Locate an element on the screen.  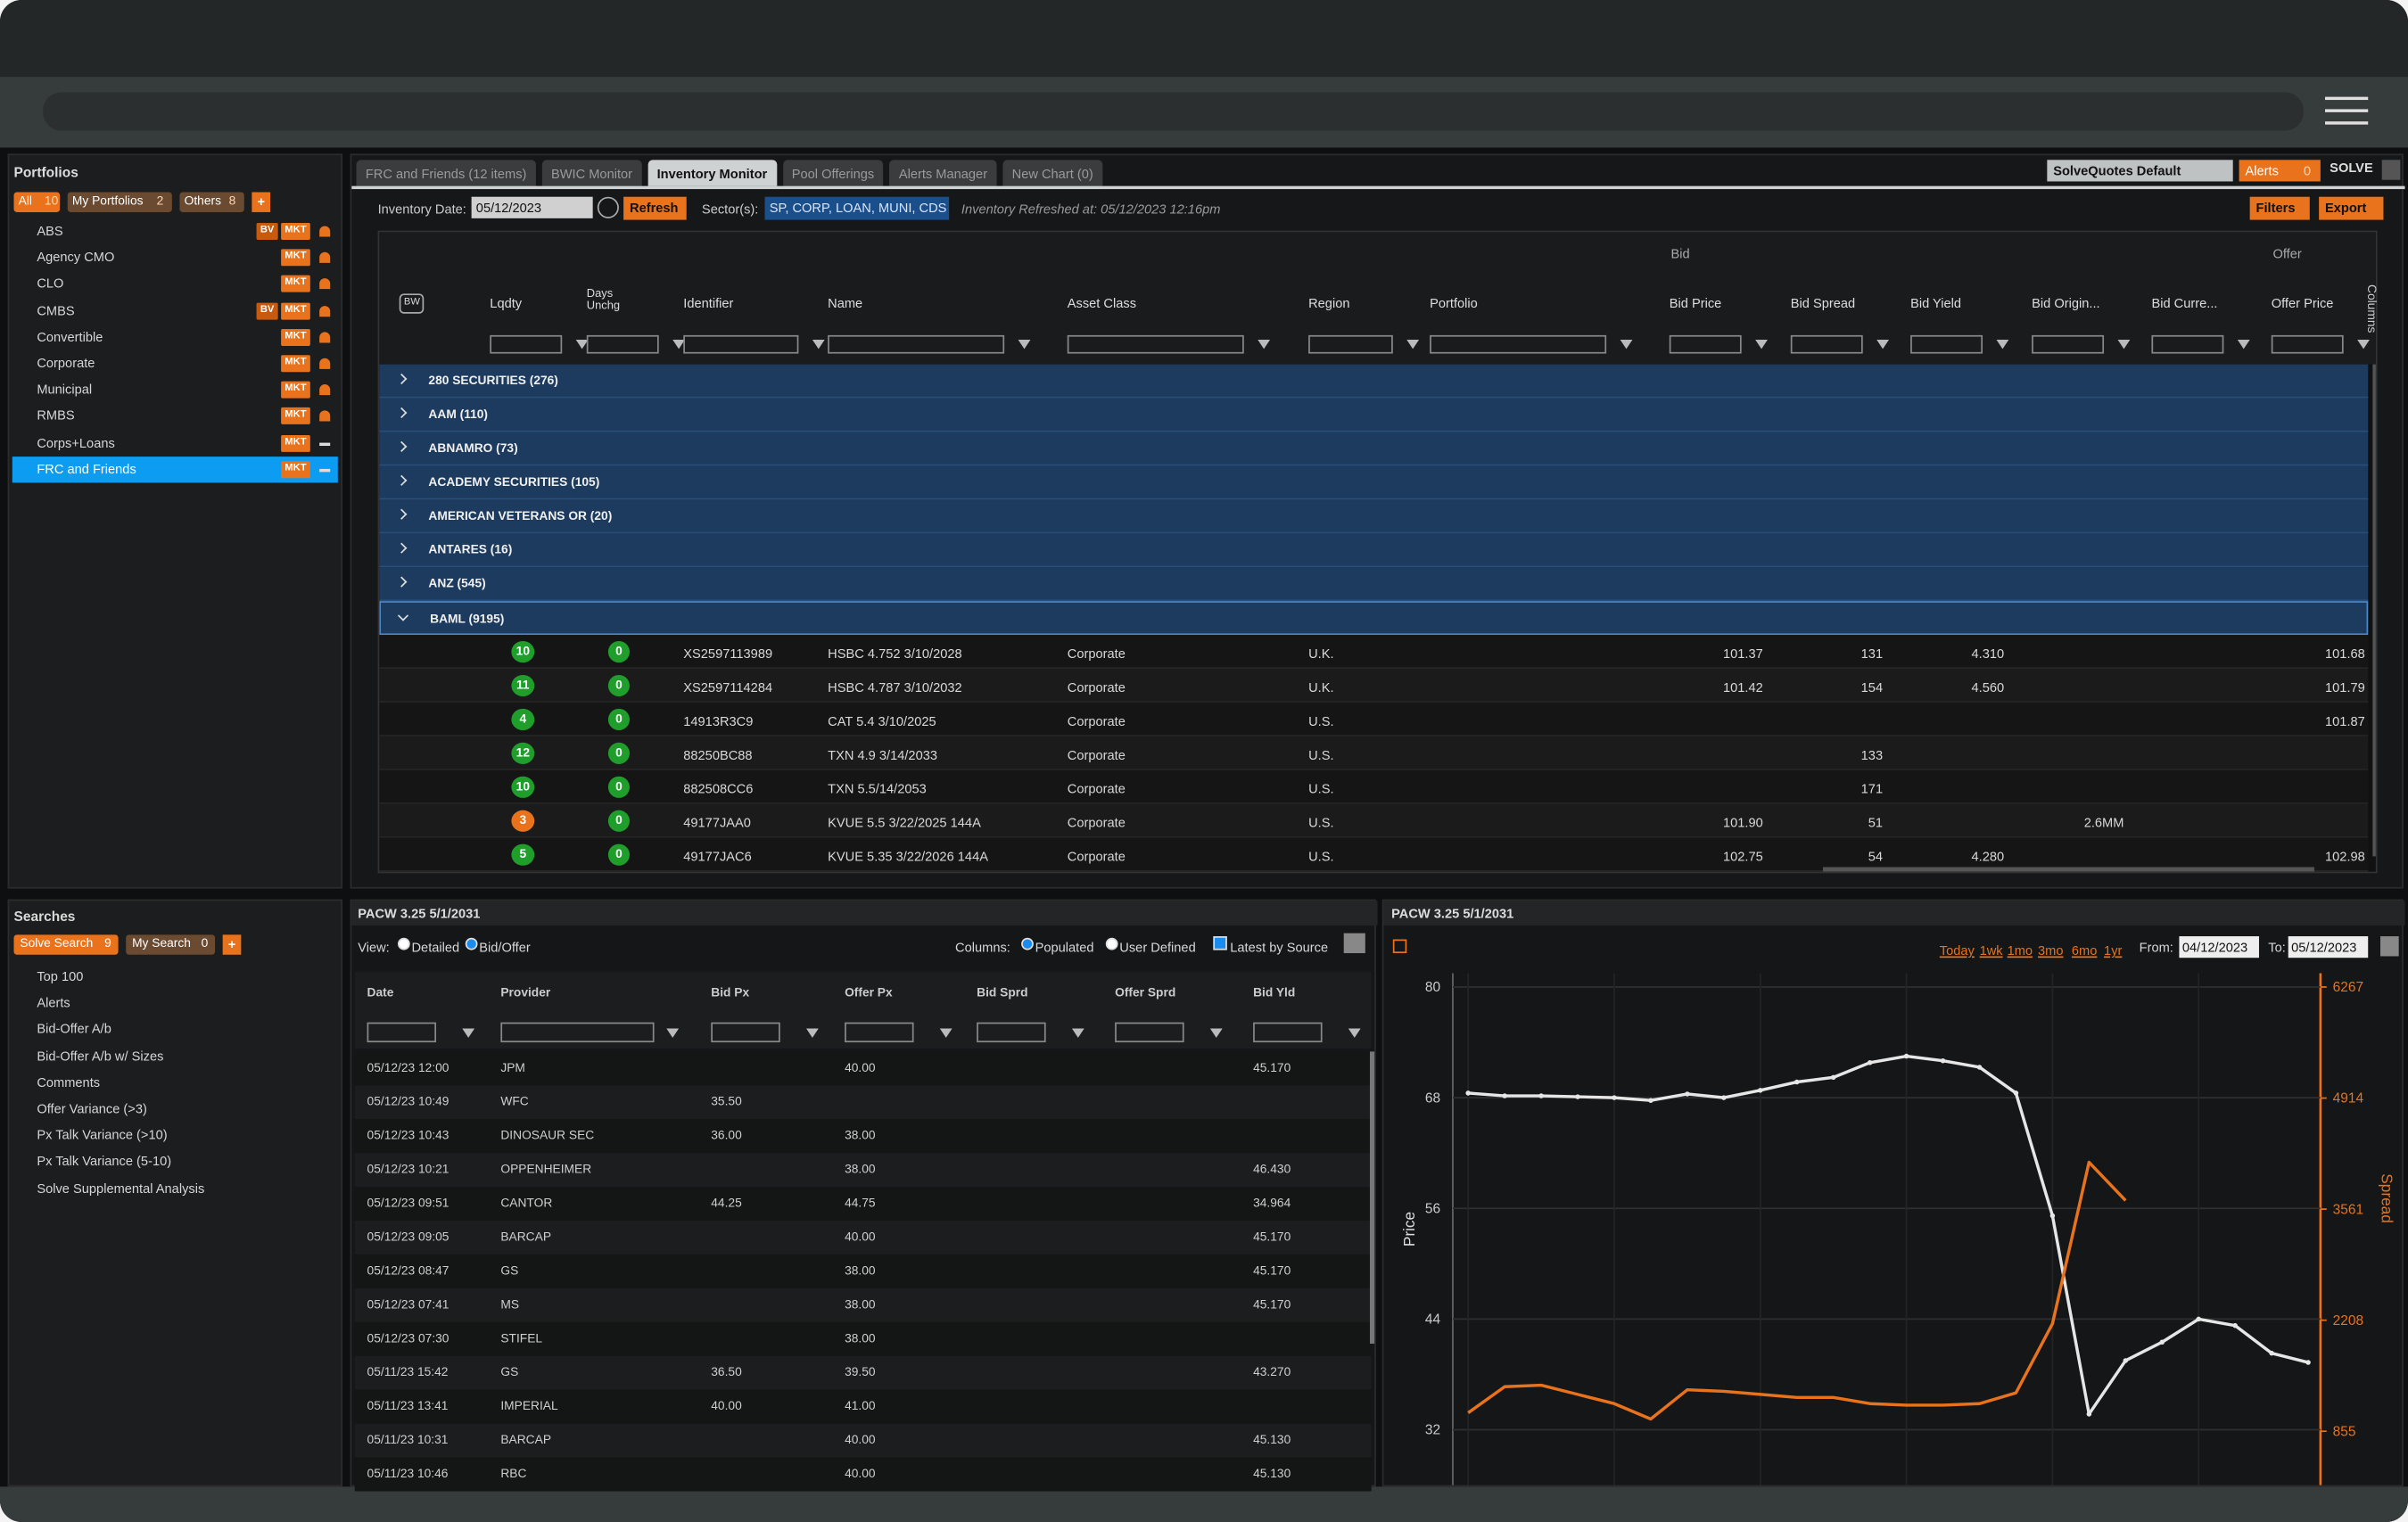
group-row: ABNAMRO (73) is located at coordinates (1374, 449).